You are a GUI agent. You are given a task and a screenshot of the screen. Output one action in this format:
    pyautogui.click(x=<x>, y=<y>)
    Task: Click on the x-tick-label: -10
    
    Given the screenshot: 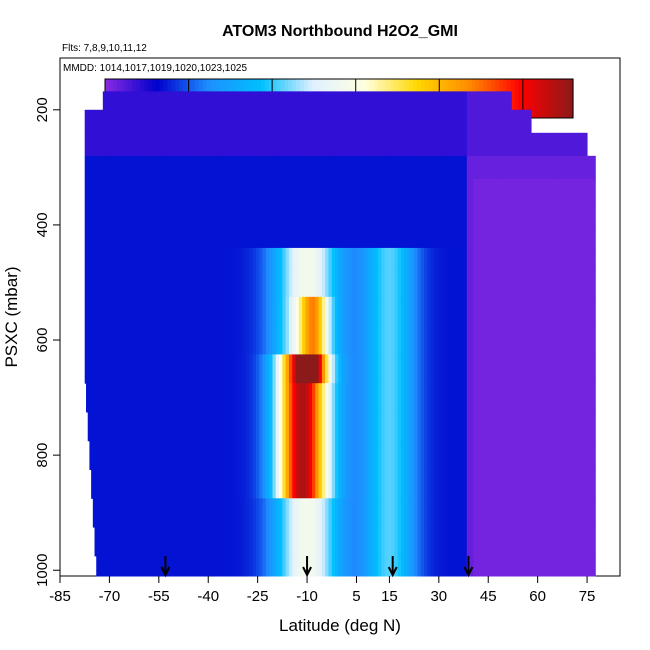 What is the action you would take?
    pyautogui.click(x=307, y=596)
    